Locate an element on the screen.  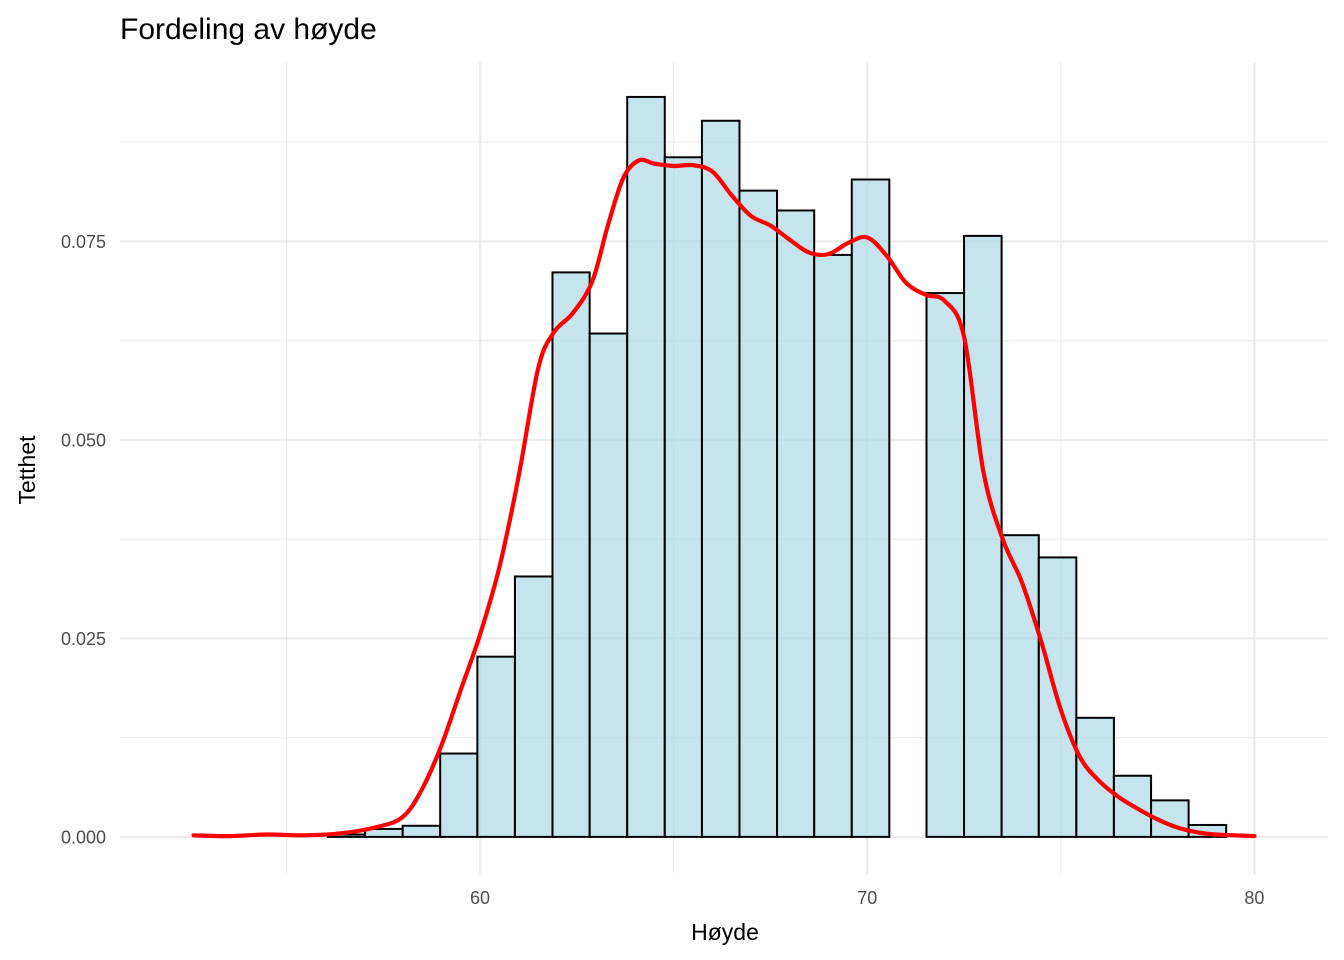
x-tick-label: 70 is located at coordinates (867, 898).